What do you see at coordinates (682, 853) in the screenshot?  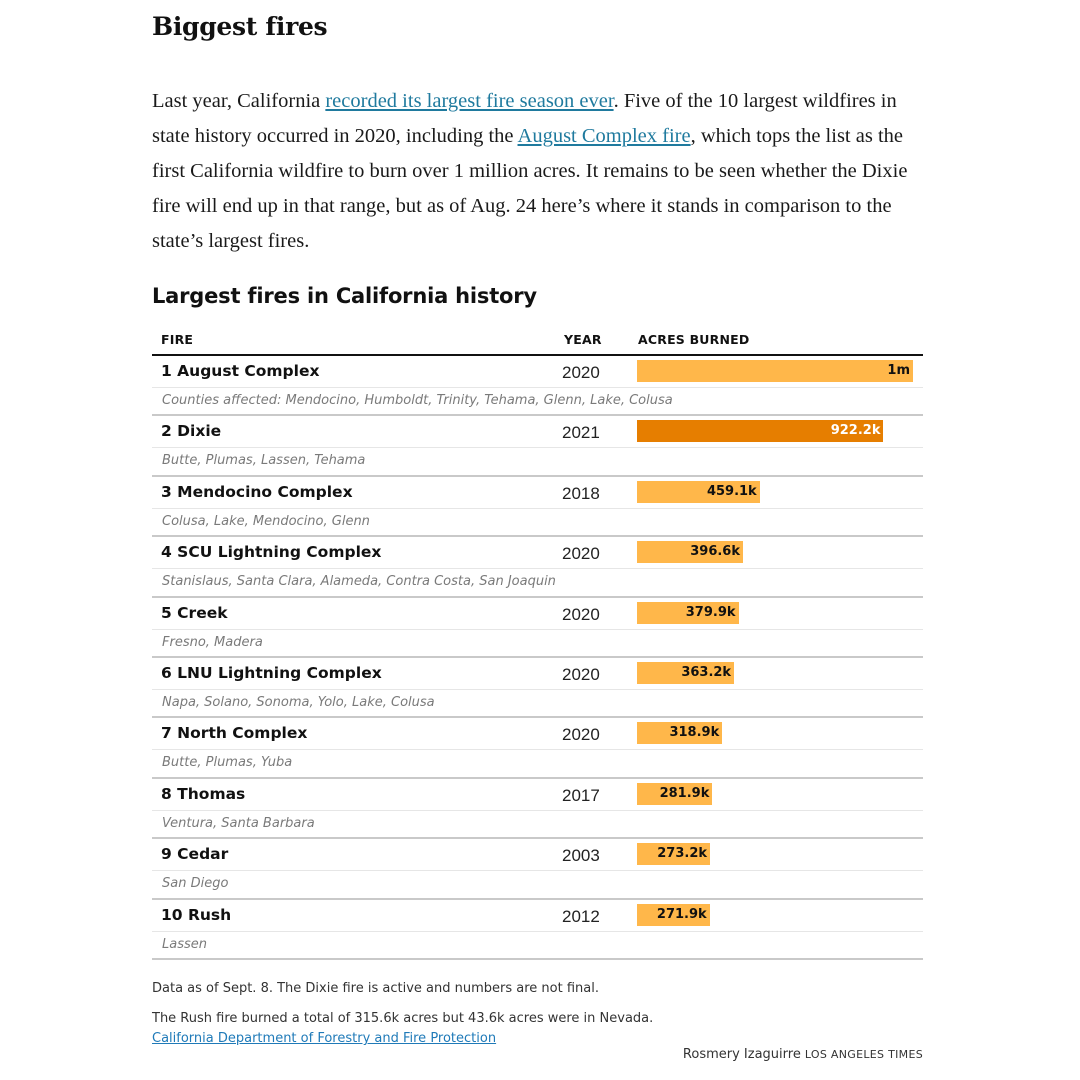 I see `bar-value-label: 273.2k` at bounding box center [682, 853].